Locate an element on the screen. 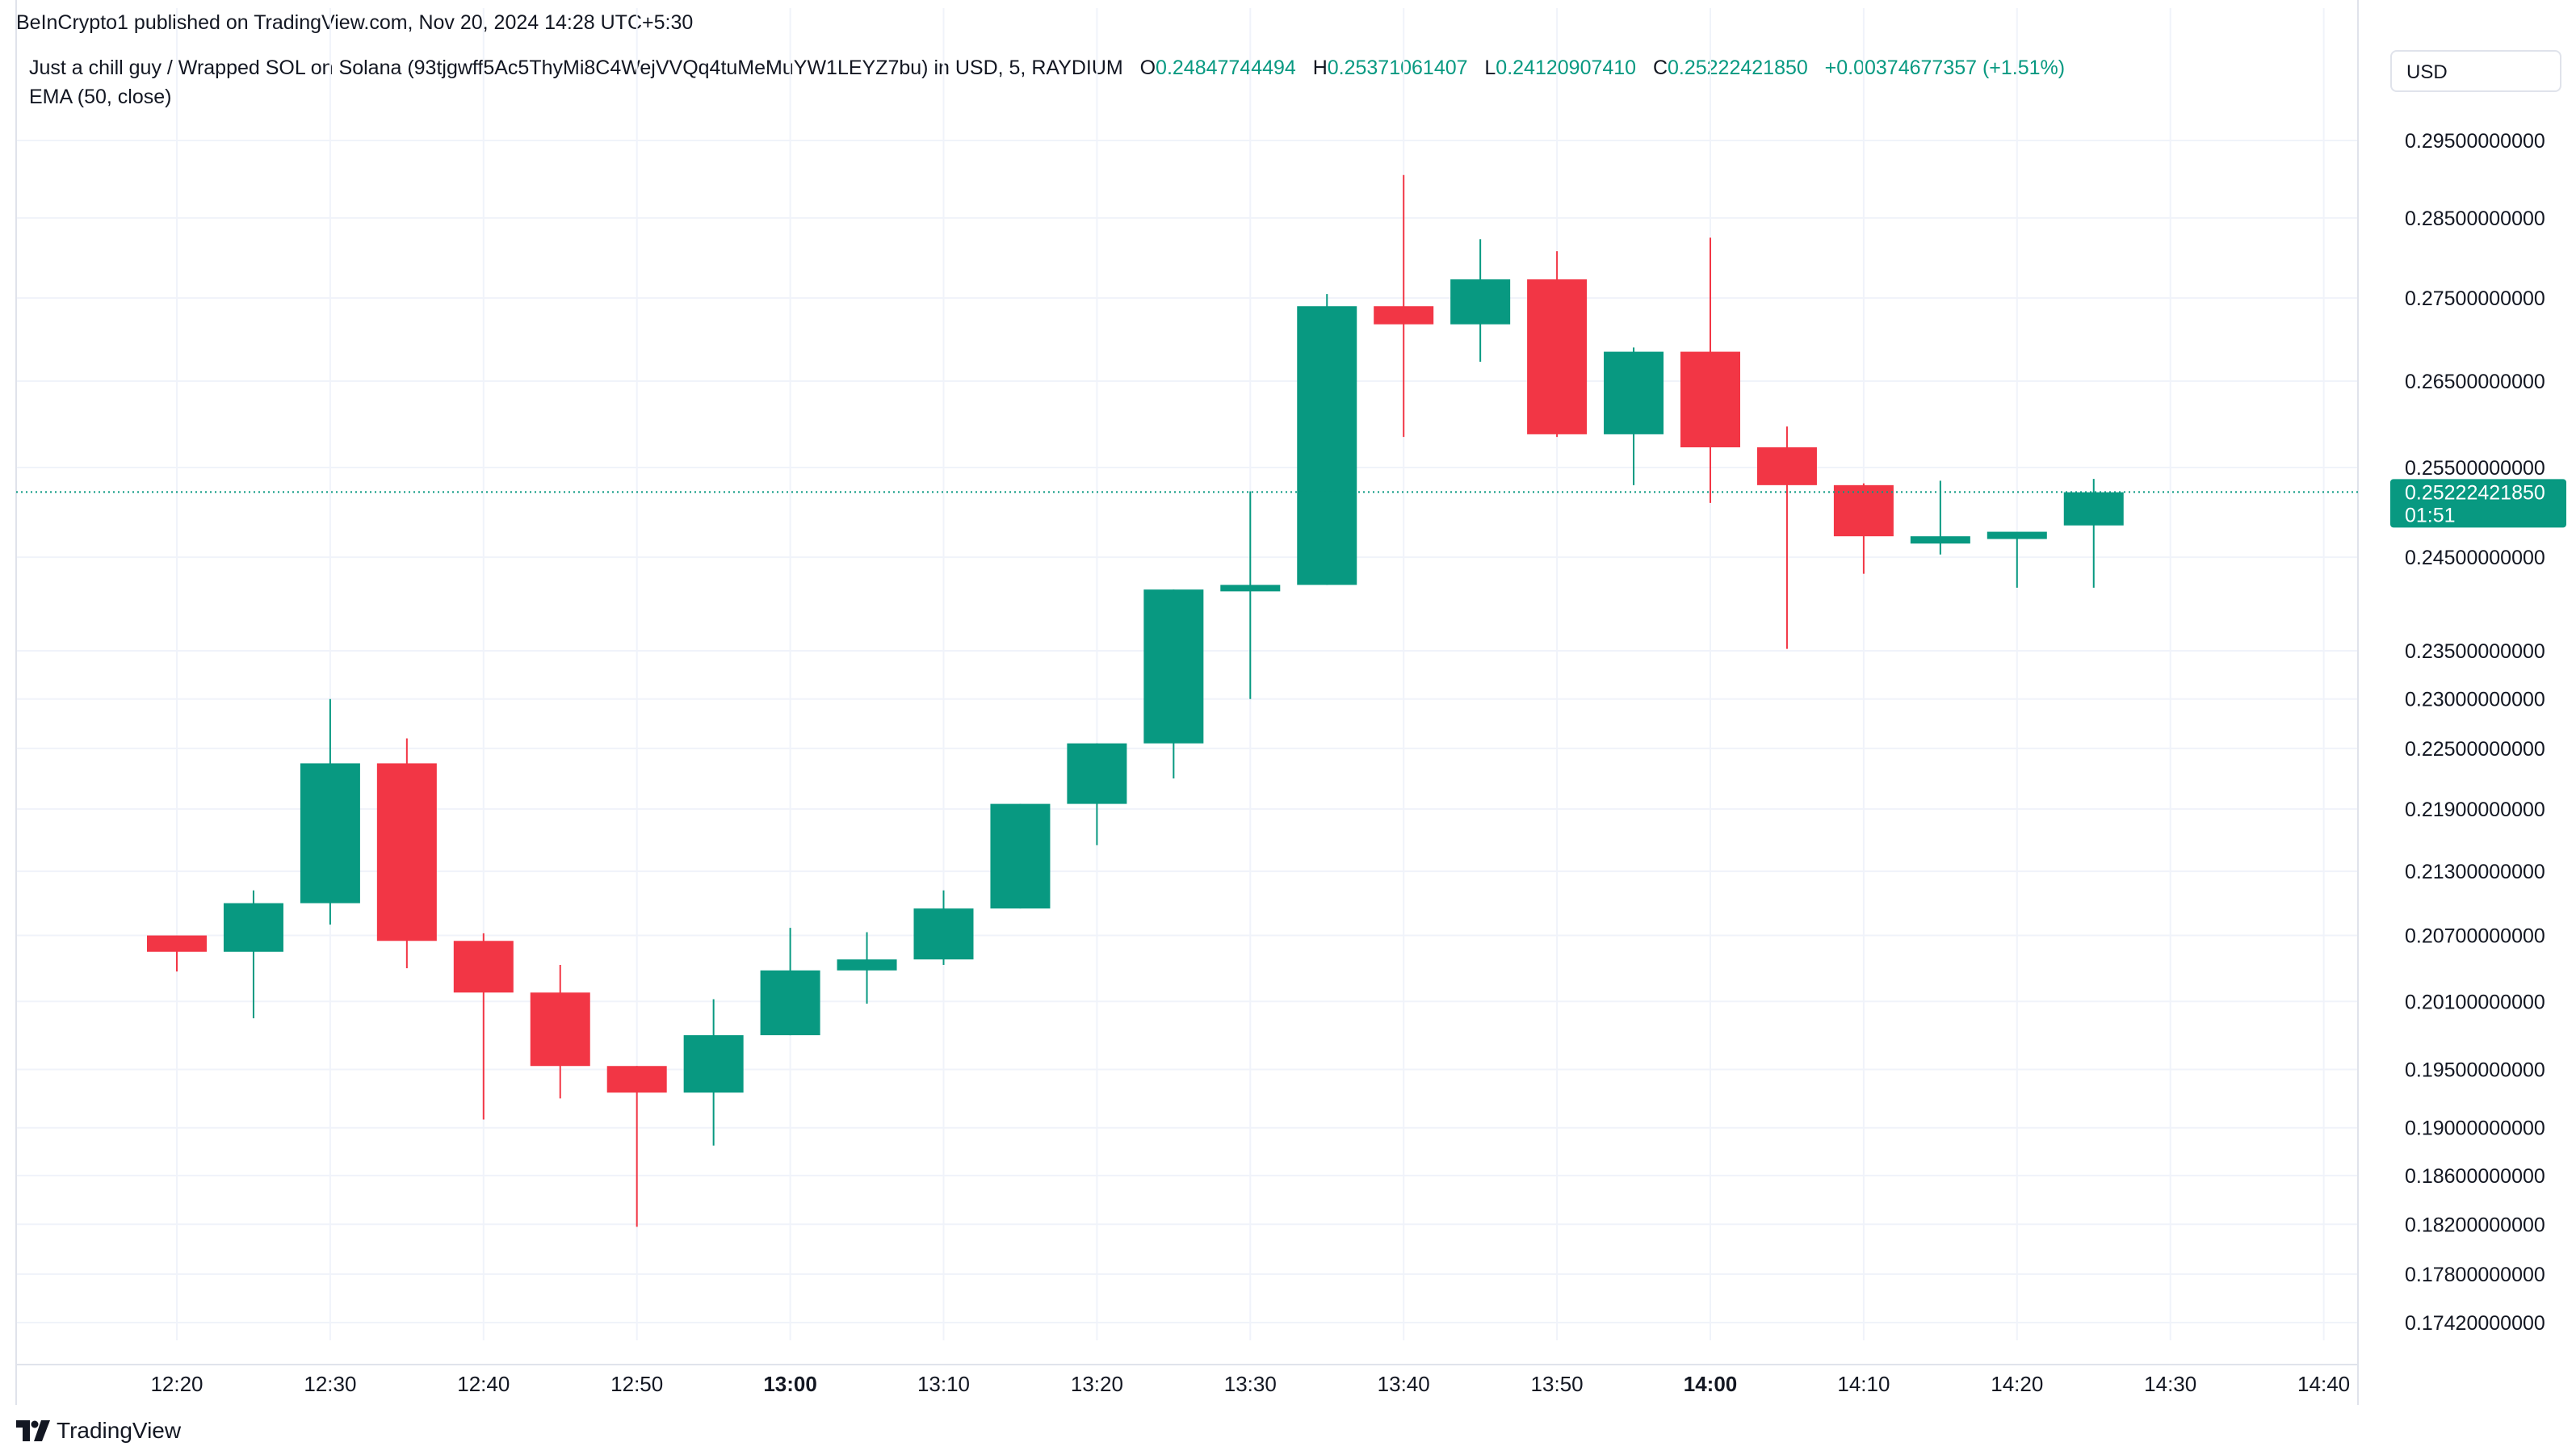 Image resolution: width=2576 pixels, height=1455 pixels. x-tick-label: 12:30 is located at coordinates (330, 1384).